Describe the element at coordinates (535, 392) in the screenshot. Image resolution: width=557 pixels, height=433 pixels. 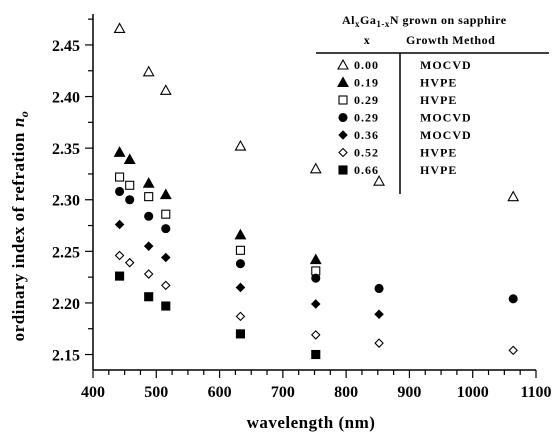
I see `x-tick-label: 1100` at that location.